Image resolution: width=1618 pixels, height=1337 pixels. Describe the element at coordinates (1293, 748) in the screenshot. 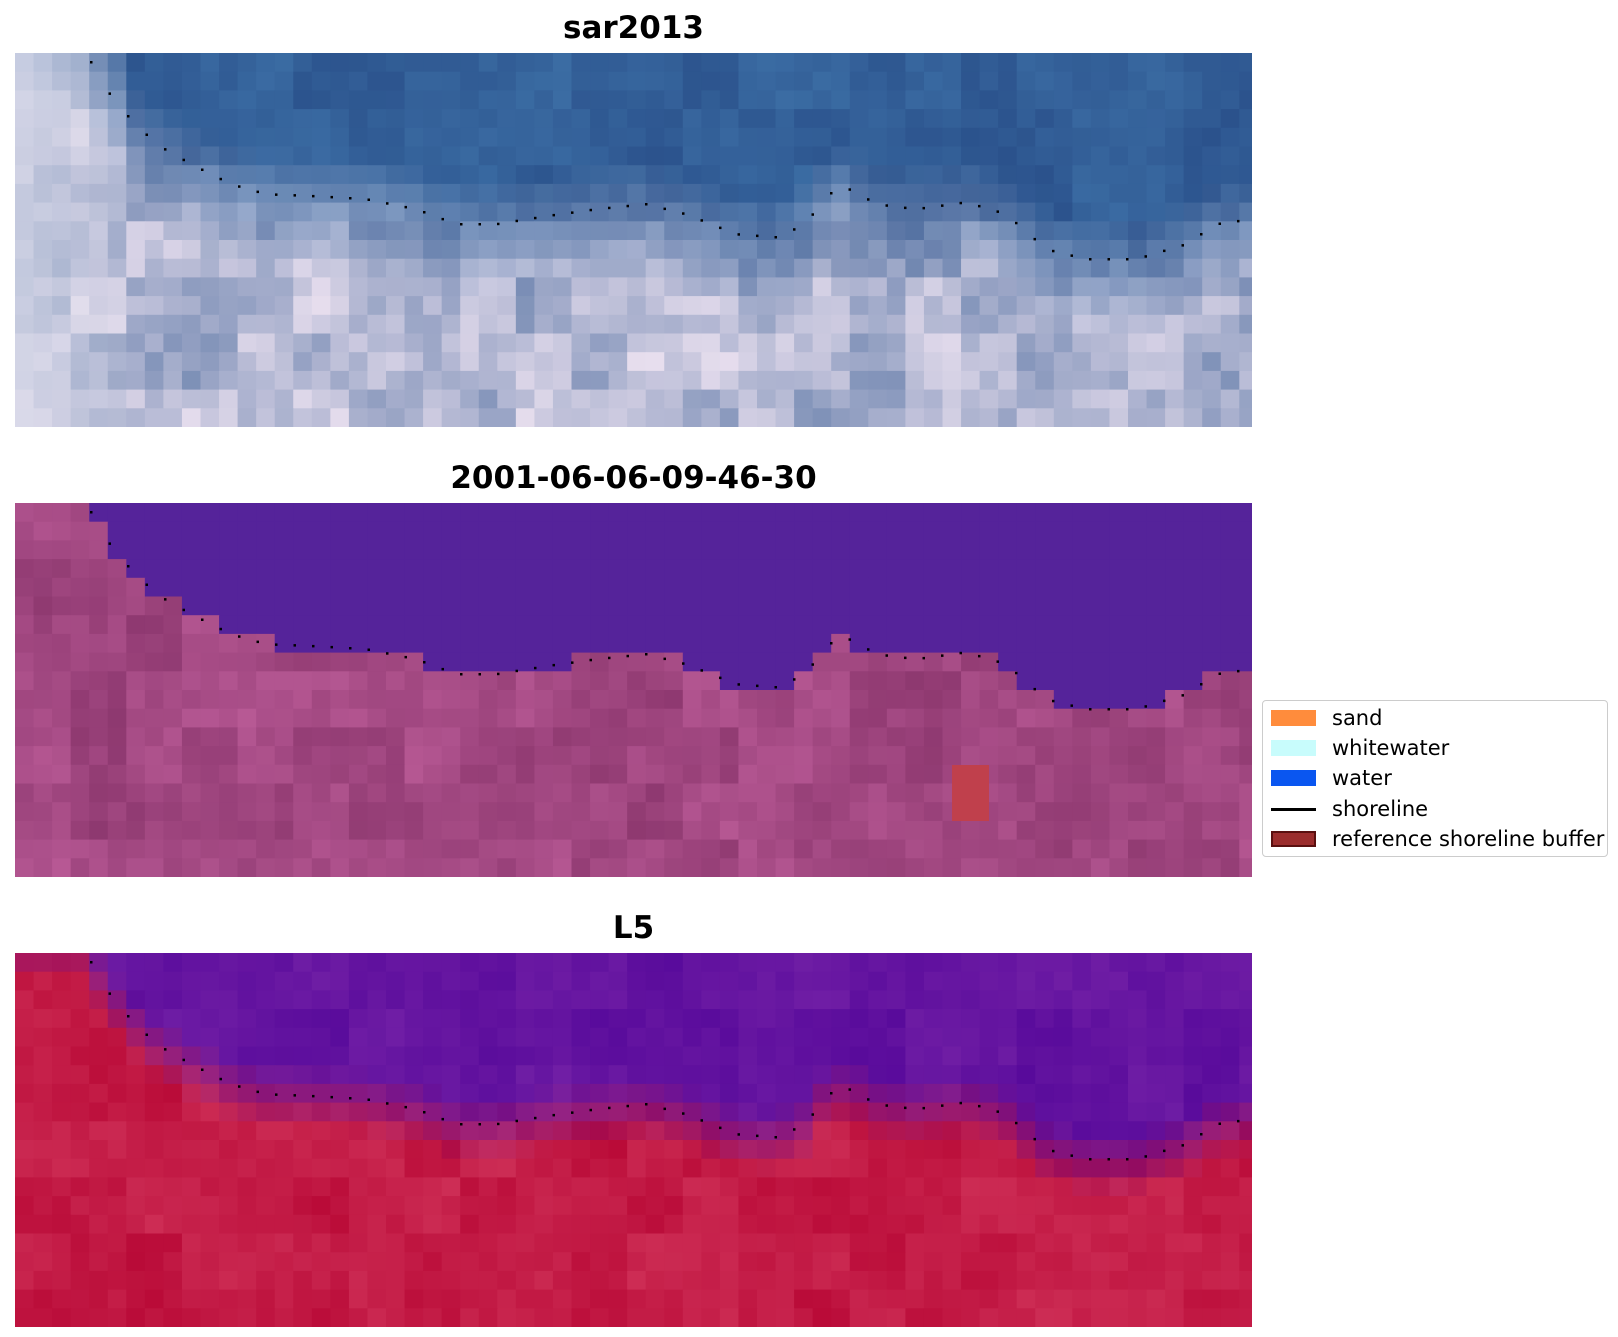

I see `whitewater-swatch` at that location.